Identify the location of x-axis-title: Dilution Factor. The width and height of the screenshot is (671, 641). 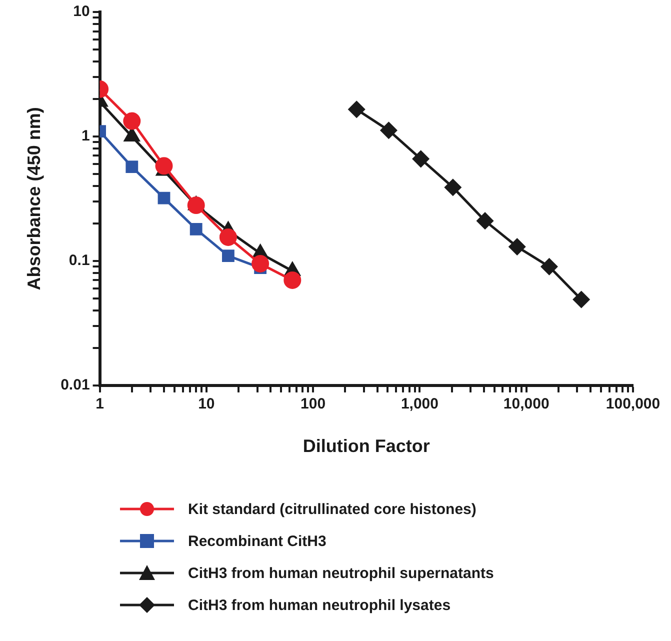
(366, 446).